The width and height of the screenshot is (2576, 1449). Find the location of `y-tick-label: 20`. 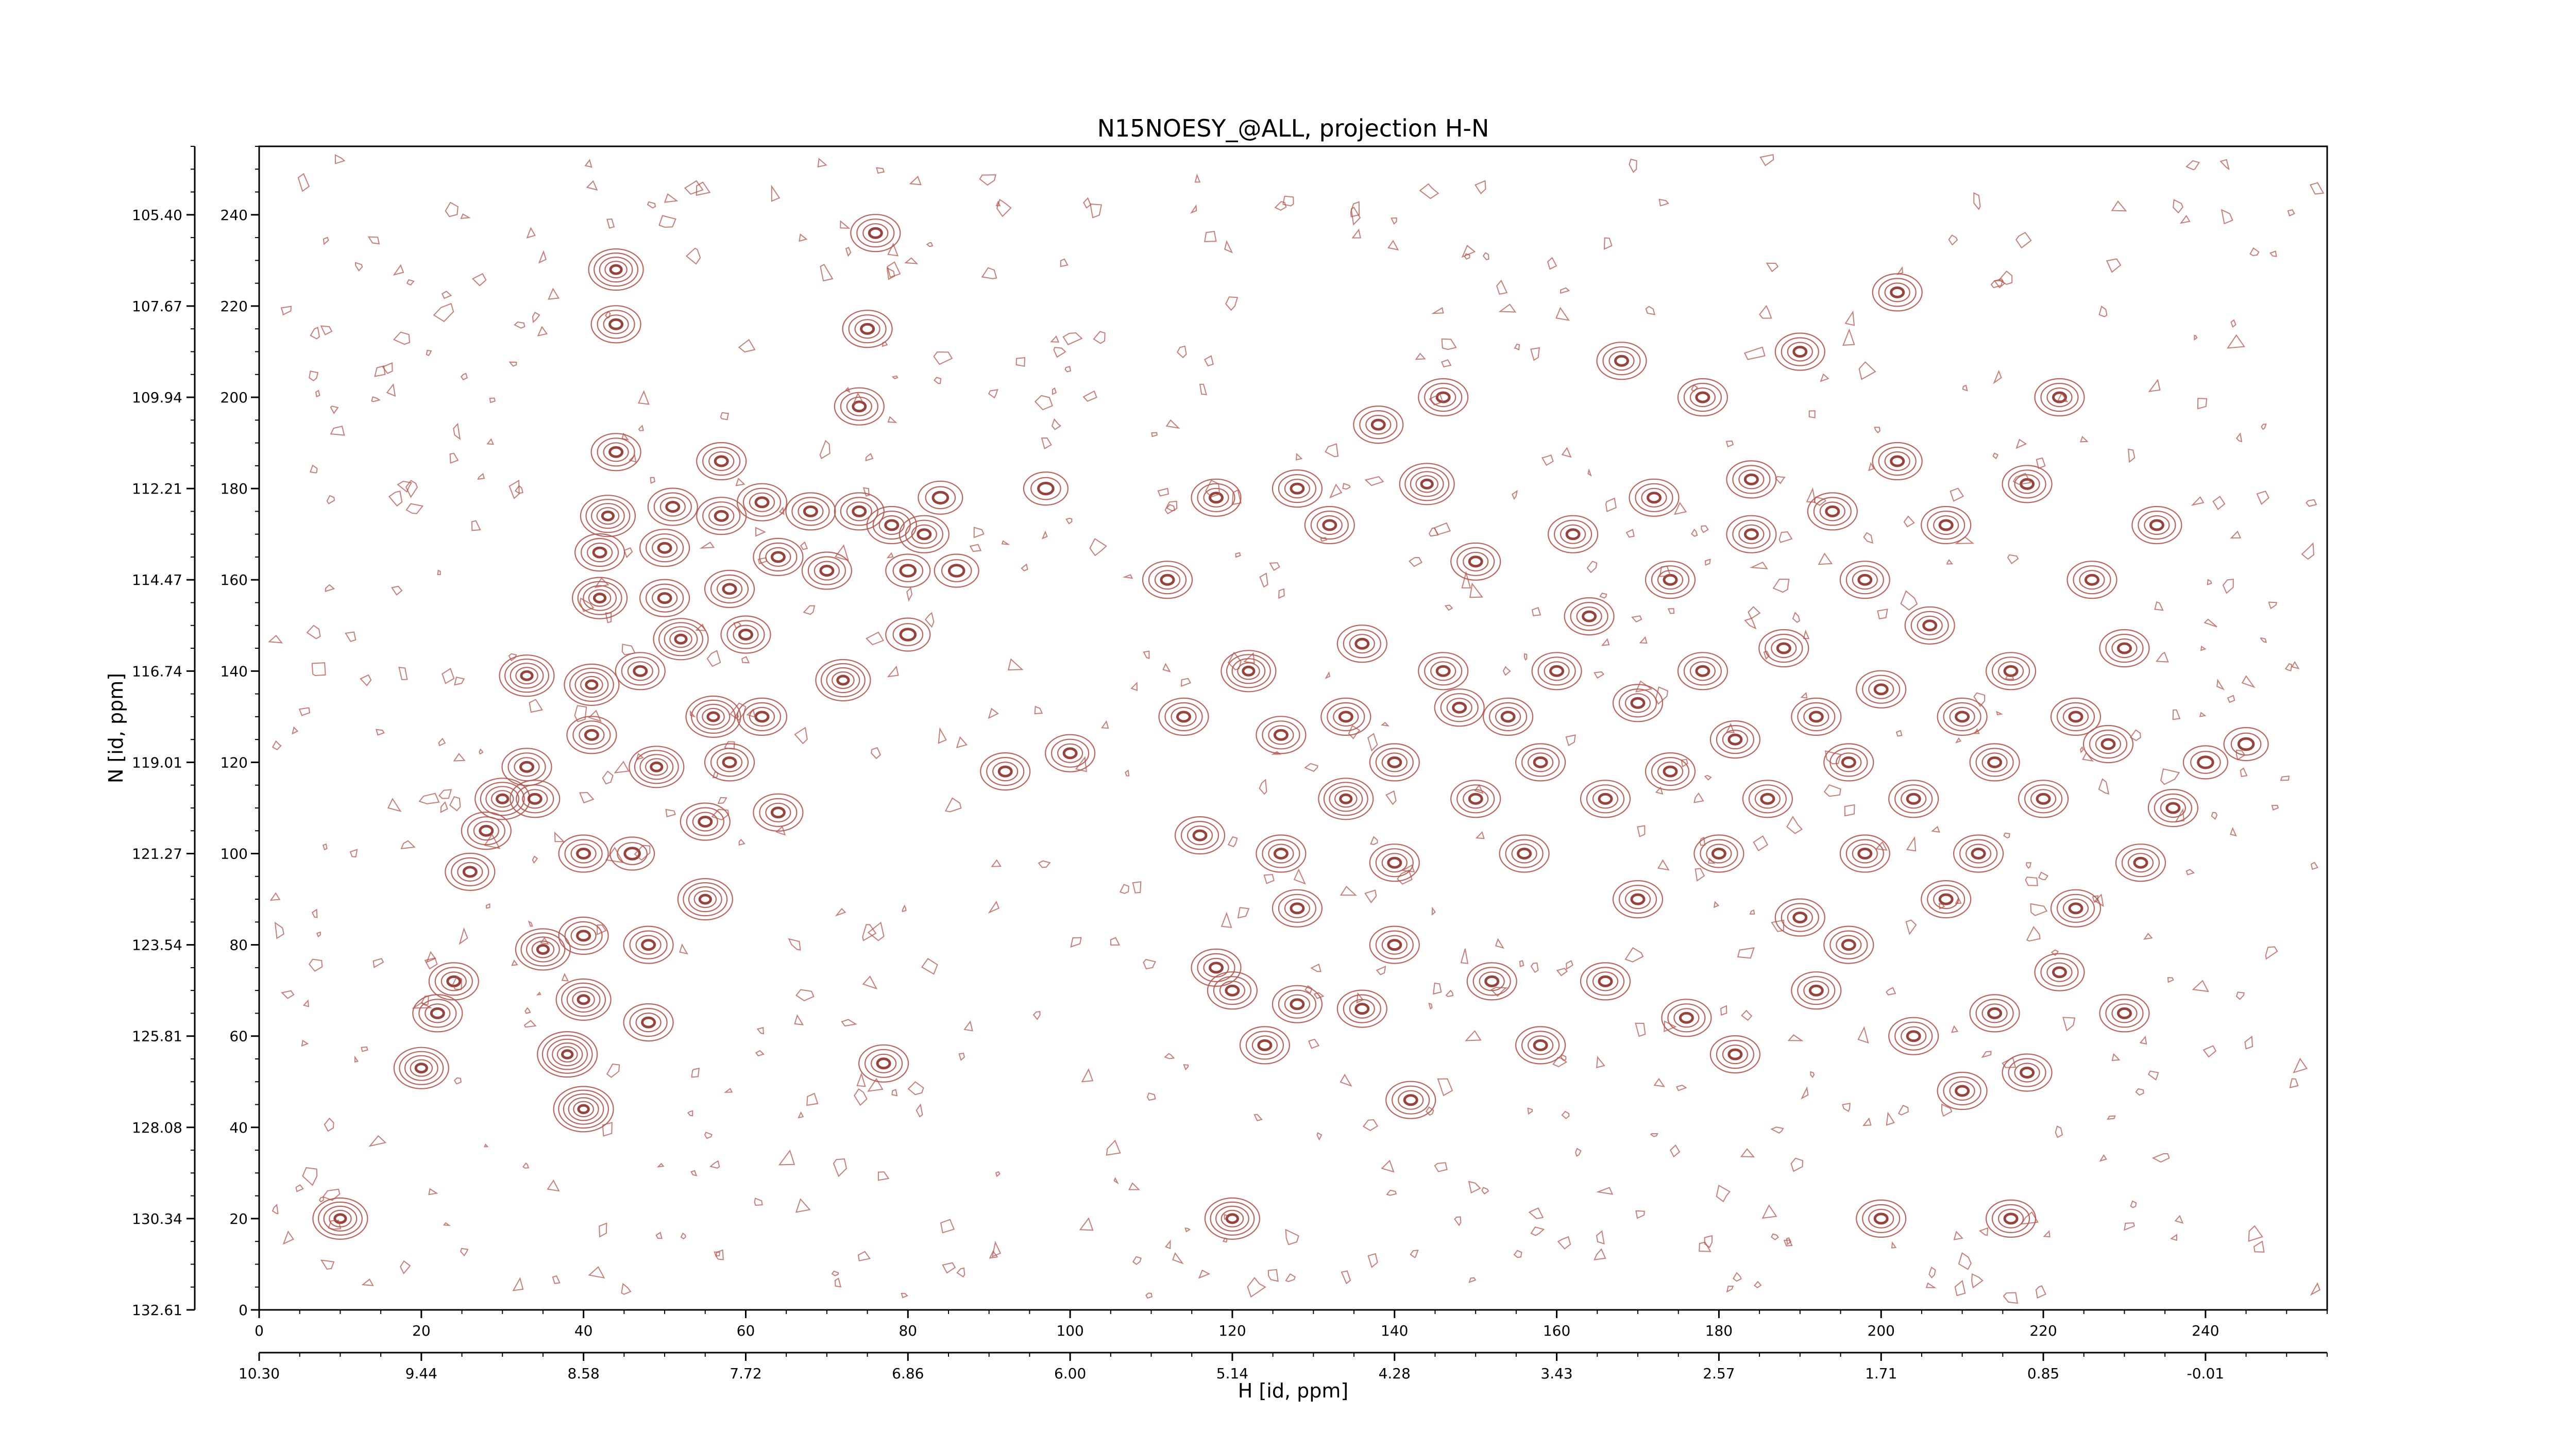

y-tick-label: 20 is located at coordinates (238, 1218).